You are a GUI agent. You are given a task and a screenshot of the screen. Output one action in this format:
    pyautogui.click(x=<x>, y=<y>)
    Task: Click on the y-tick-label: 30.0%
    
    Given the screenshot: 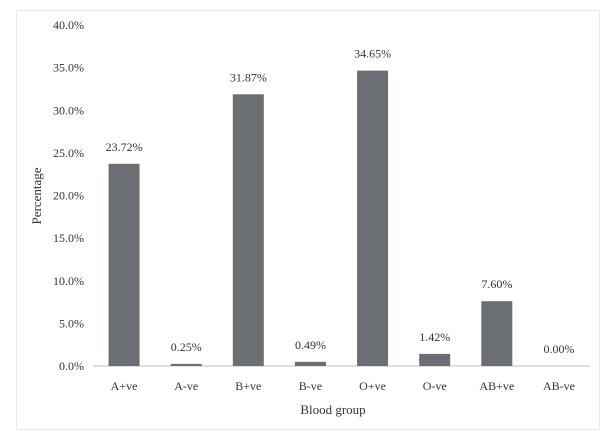 What is the action you would take?
    pyautogui.click(x=68, y=110)
    